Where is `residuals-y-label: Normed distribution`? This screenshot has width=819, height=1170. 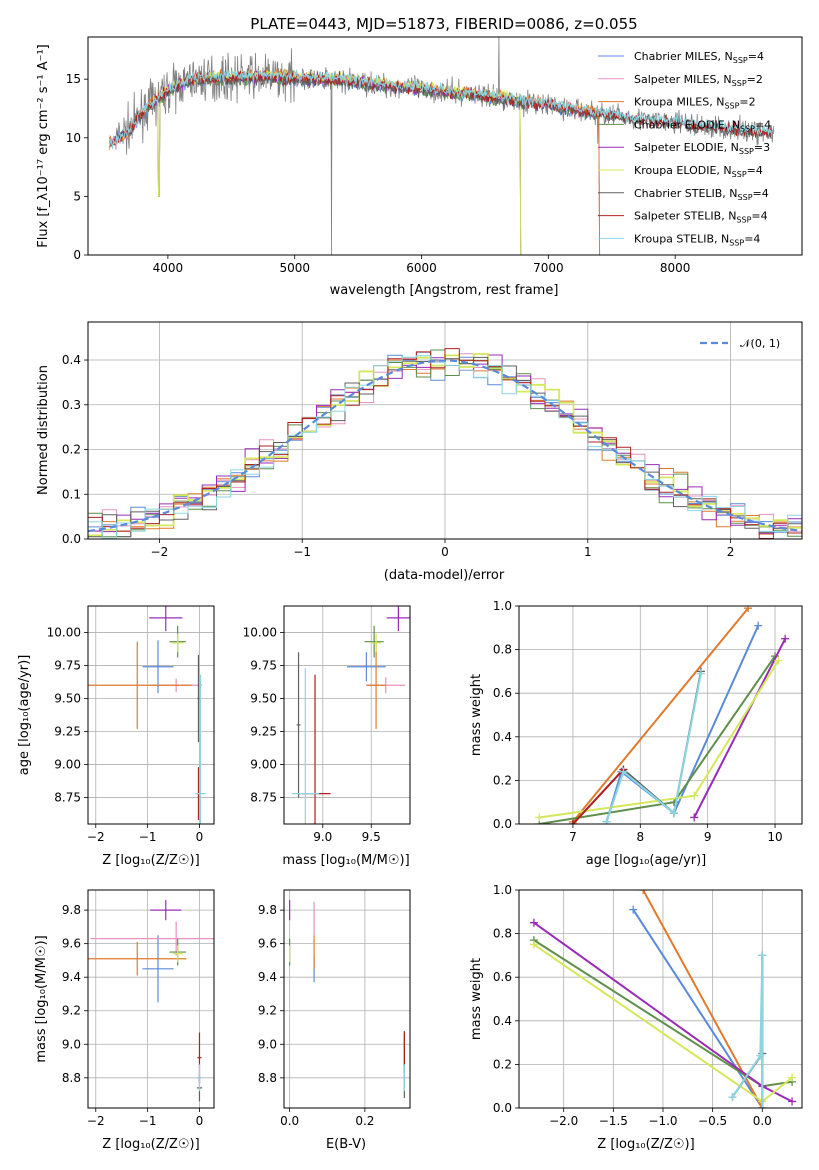
residuals-y-label: Normed distribution is located at coordinates (43, 430).